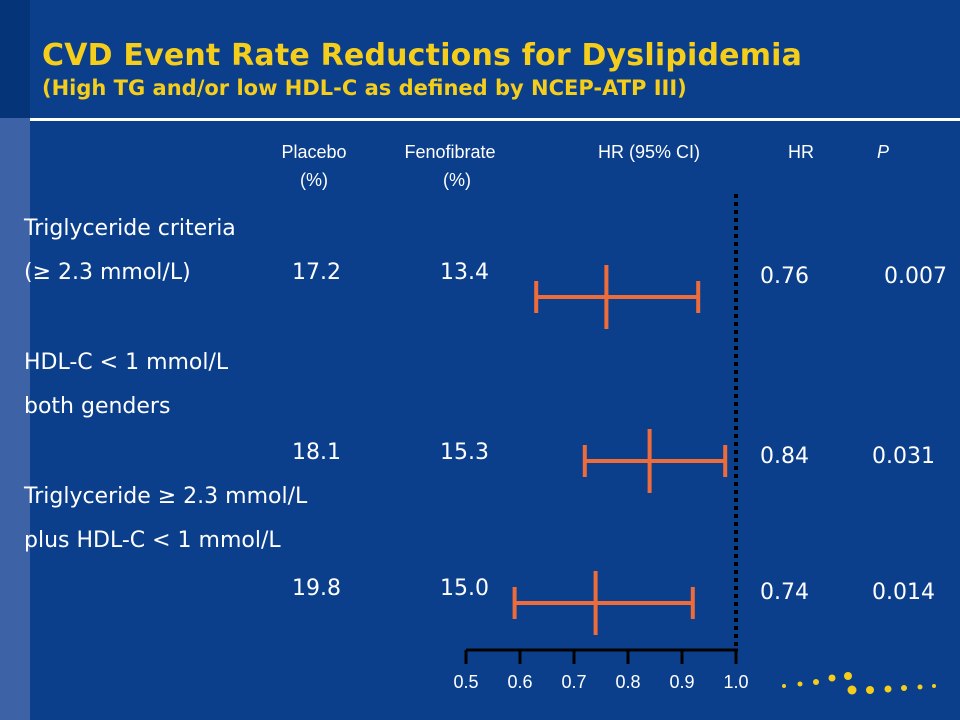  Describe the element at coordinates (97, 406) in the screenshot. I see `row2-label-line2: both genders` at that location.